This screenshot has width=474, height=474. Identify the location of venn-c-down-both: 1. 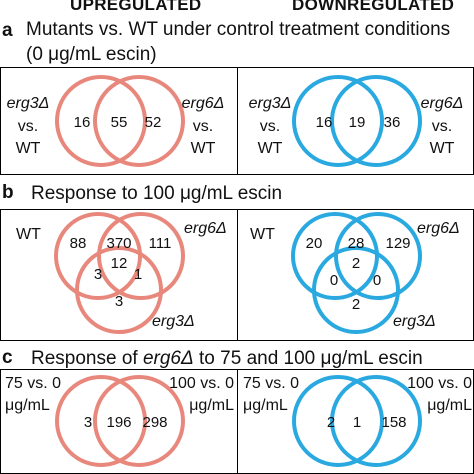
(357, 422).